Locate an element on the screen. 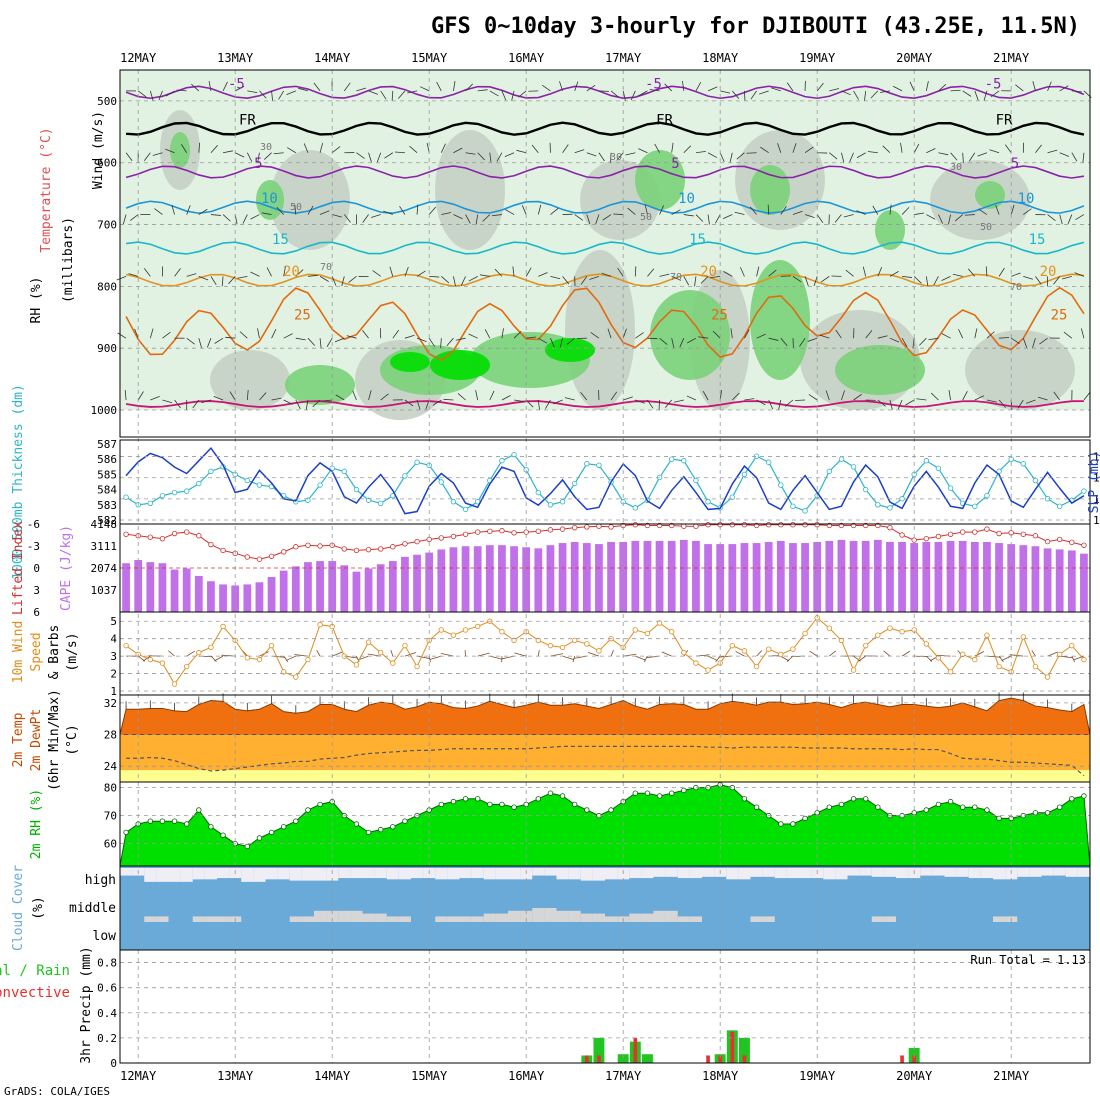  panel-frame-precip is located at coordinates (605, 1006).